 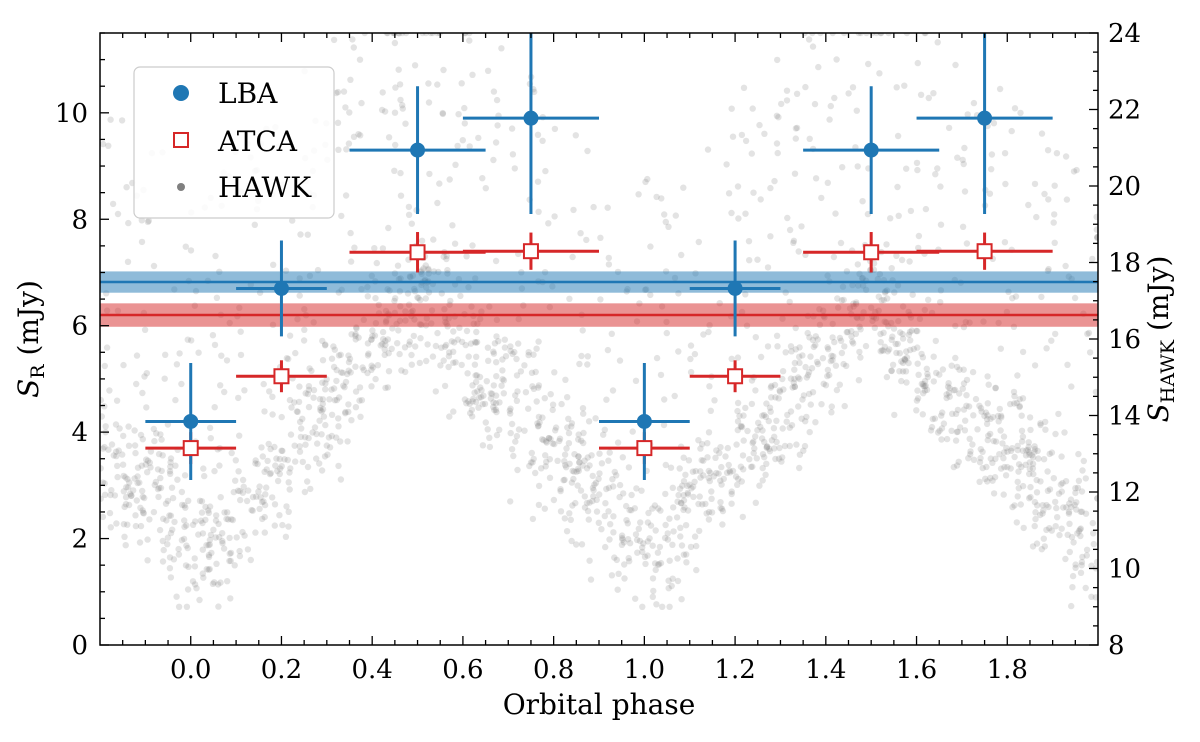 What do you see at coordinates (1124, 111) in the screenshot?
I see `y2-tick-label: 22` at bounding box center [1124, 111].